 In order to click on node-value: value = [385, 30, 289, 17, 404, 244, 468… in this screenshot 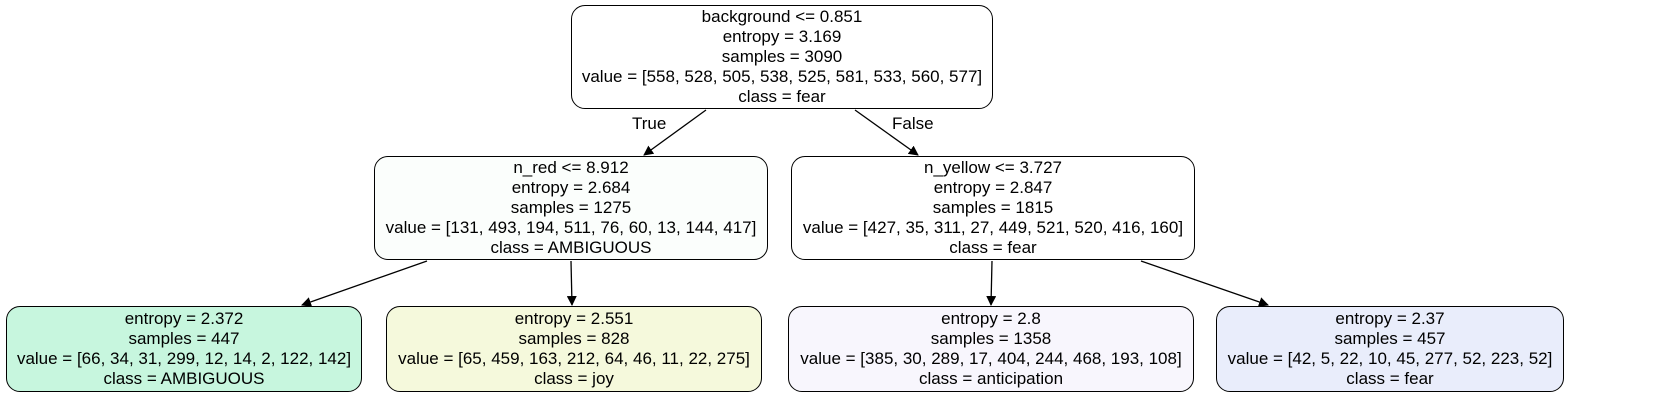, I will do `click(991, 358)`.